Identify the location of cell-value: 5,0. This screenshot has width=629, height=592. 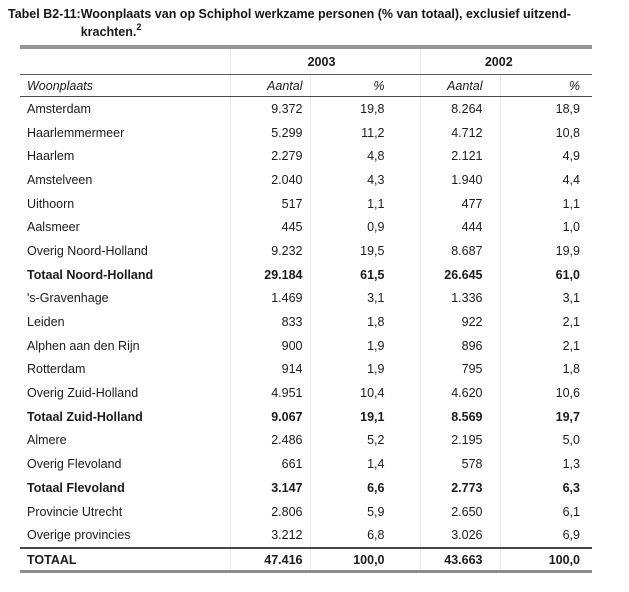
(545, 440).